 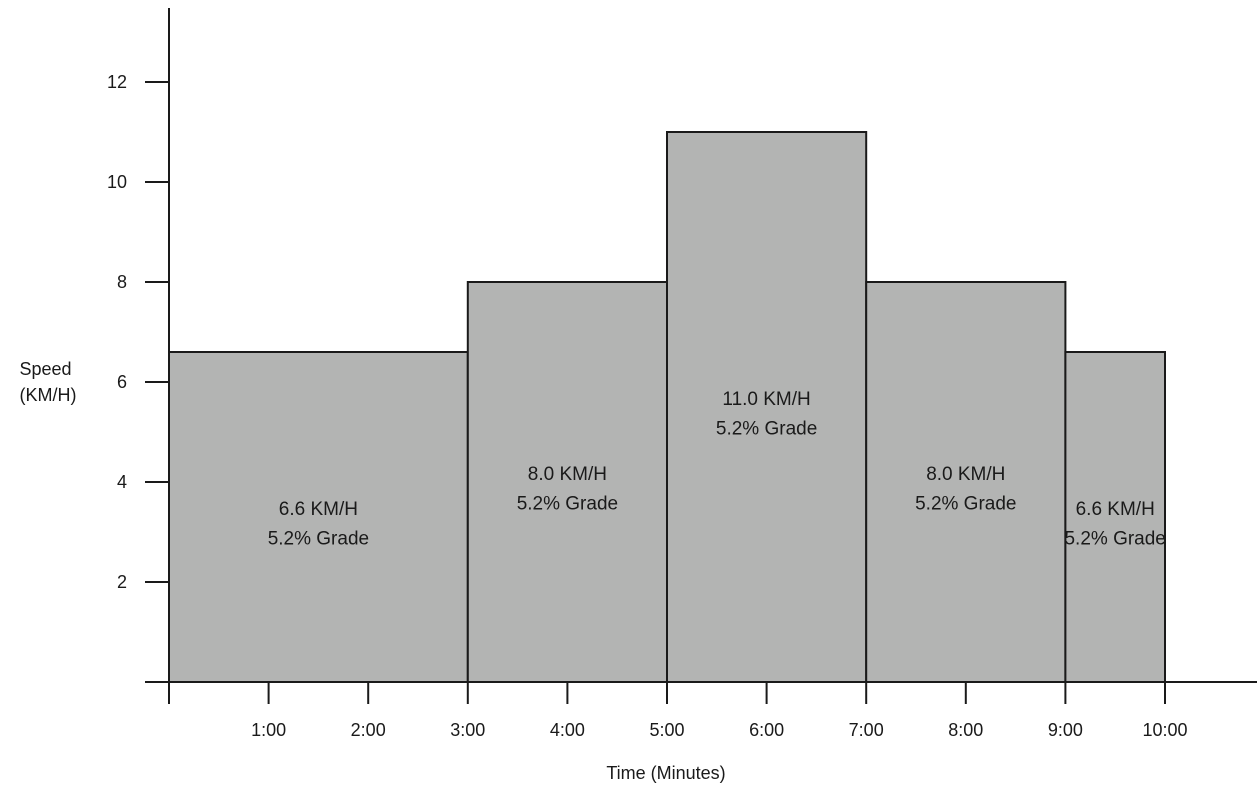 What do you see at coordinates (122, 382) in the screenshot?
I see `y-tick-label-6: 6` at bounding box center [122, 382].